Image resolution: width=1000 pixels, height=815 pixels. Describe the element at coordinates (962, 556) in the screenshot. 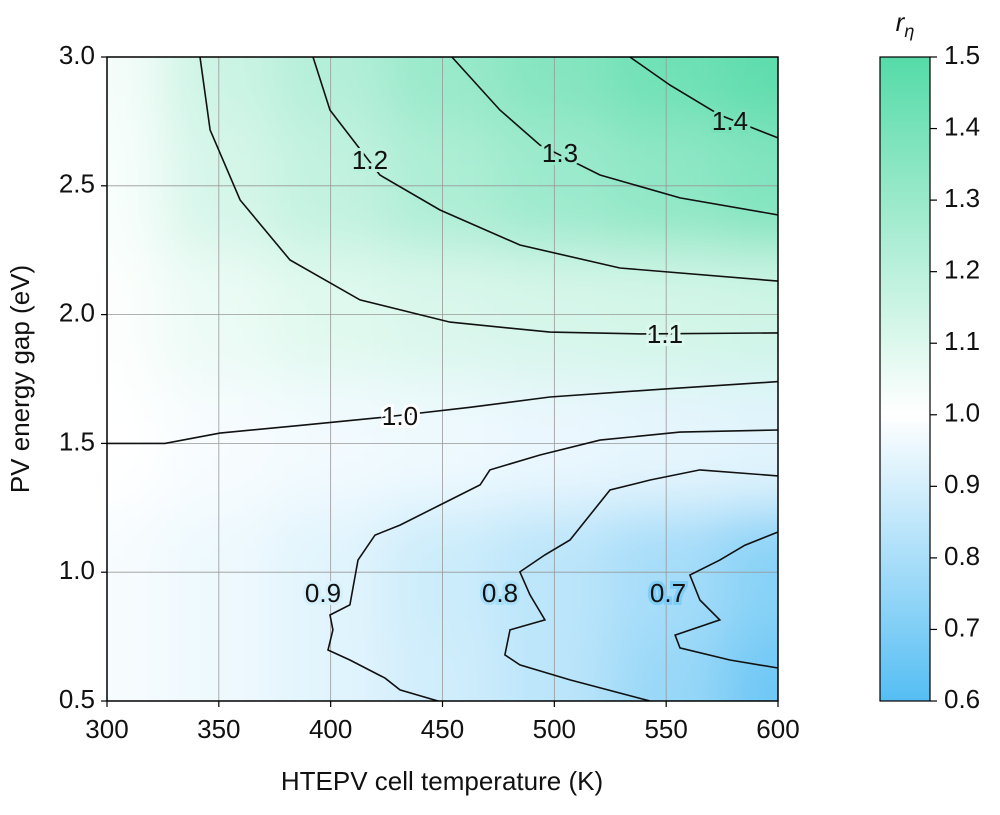

I see `colorbar-tick-label: 0.8` at that location.